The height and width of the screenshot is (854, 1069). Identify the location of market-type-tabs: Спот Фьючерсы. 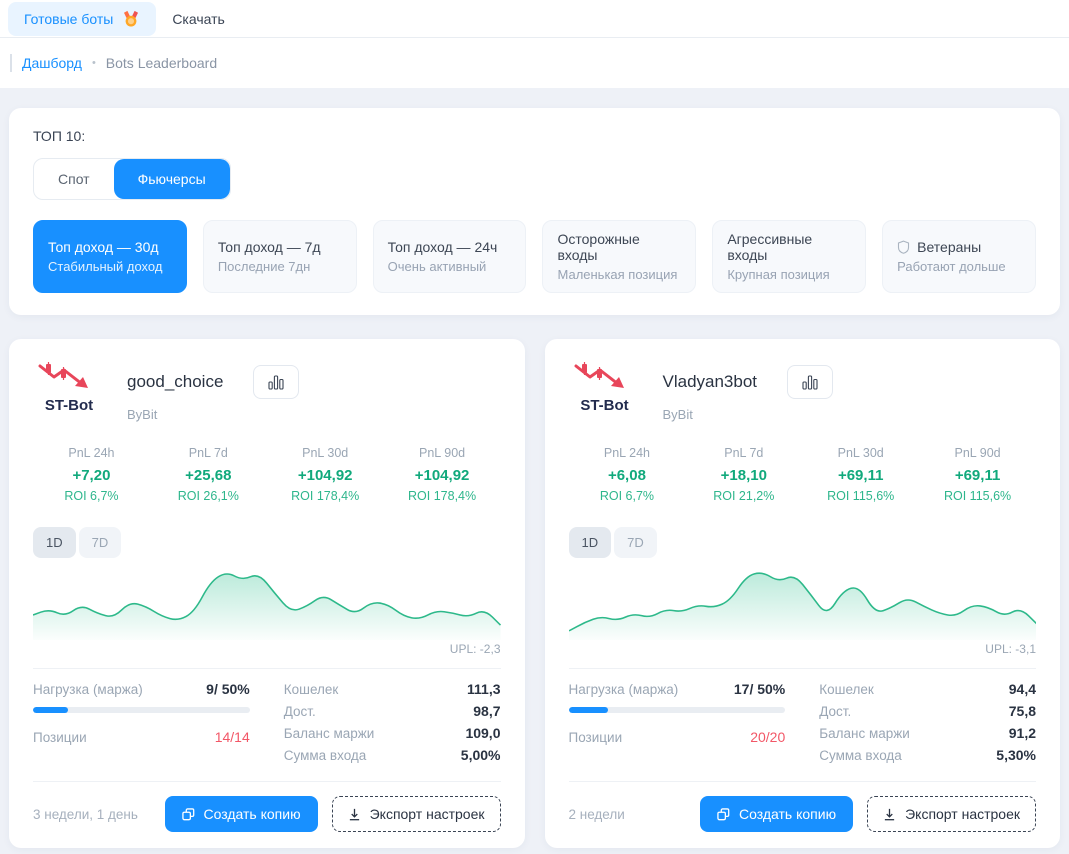
(132, 179).